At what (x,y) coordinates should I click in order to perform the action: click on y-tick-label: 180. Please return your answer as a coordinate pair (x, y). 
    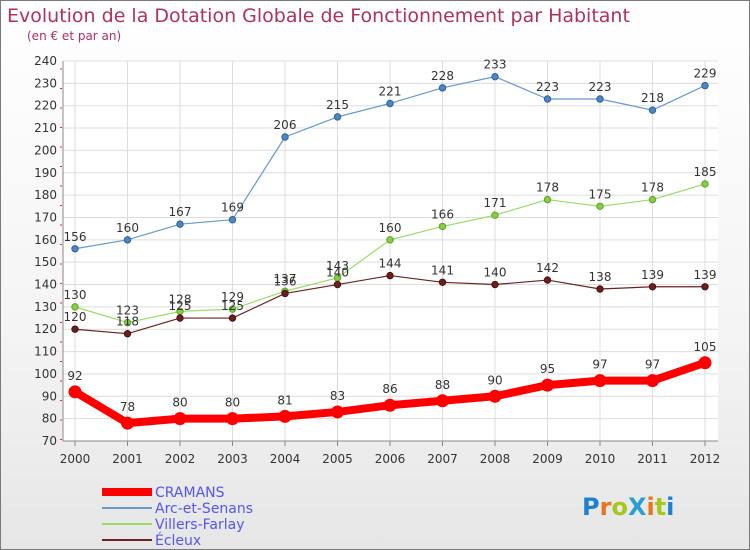
    Looking at the image, I should click on (45, 195).